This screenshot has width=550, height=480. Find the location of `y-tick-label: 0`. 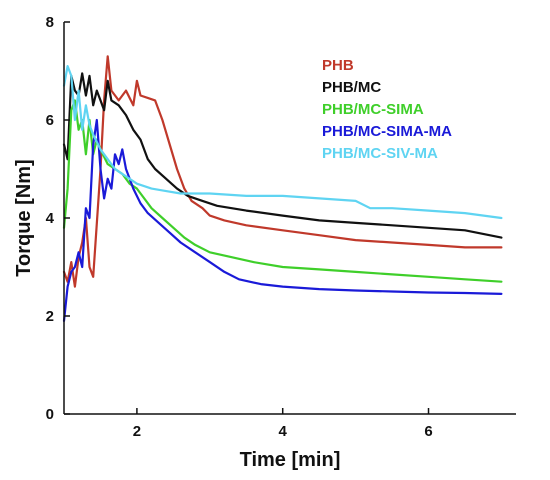

y-tick-label: 0 is located at coordinates (50, 414).